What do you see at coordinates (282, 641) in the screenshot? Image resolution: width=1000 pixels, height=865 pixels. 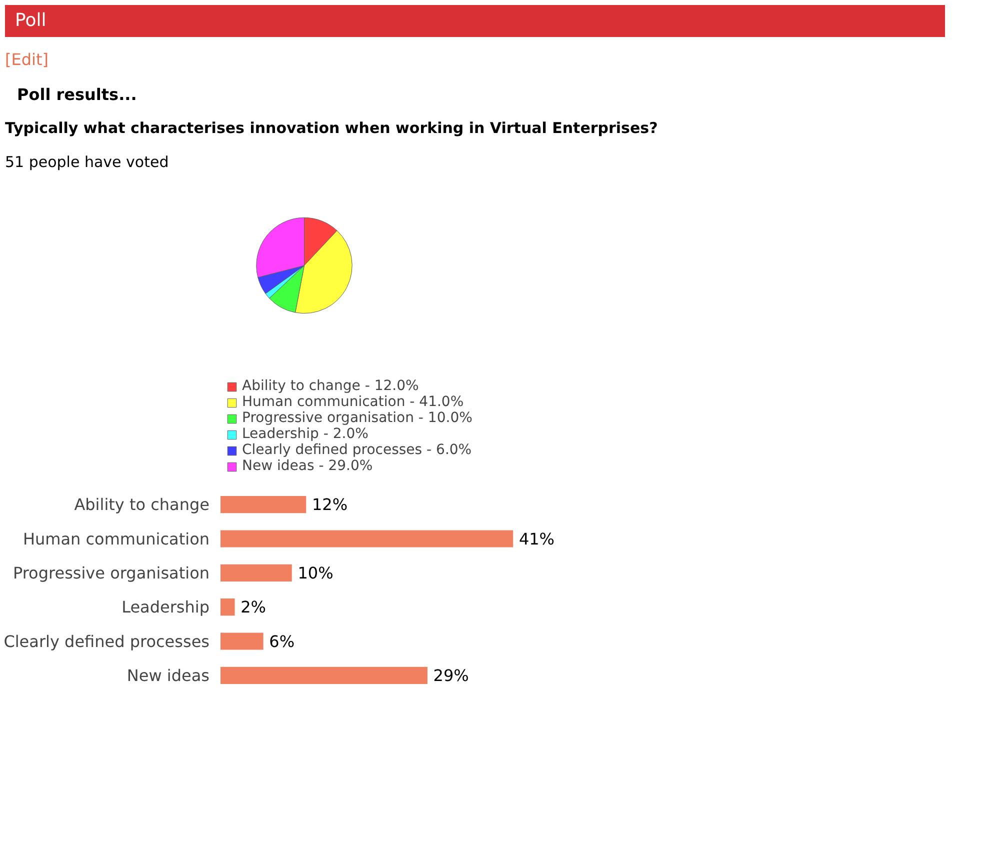 I see `data-label: 6%` at bounding box center [282, 641].